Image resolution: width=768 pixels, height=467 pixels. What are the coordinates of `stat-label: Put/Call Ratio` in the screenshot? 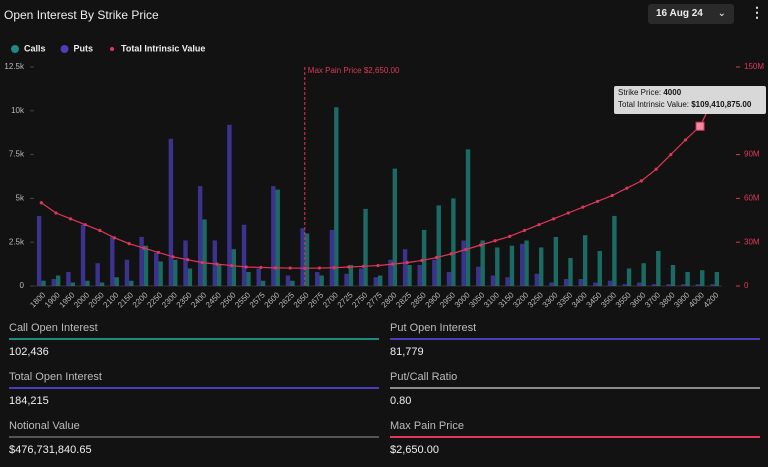 It's located at (424, 377).